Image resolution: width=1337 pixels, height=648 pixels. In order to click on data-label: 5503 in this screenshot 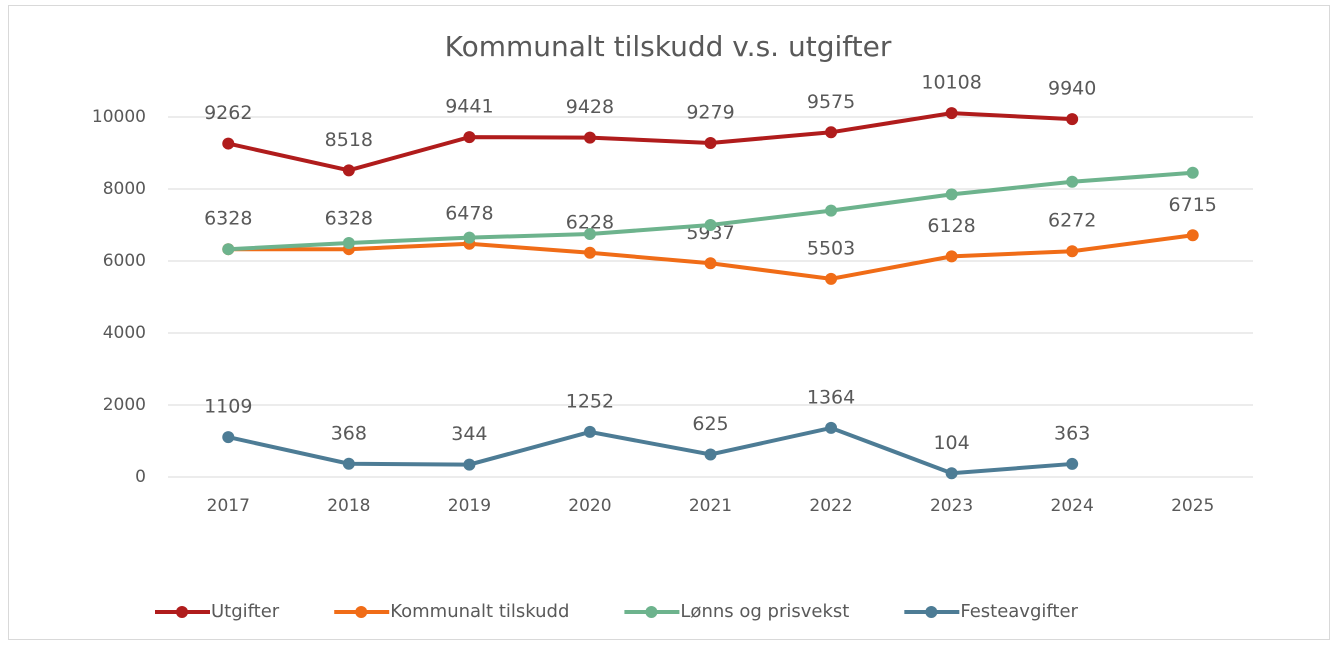, I will do `click(831, 248)`.